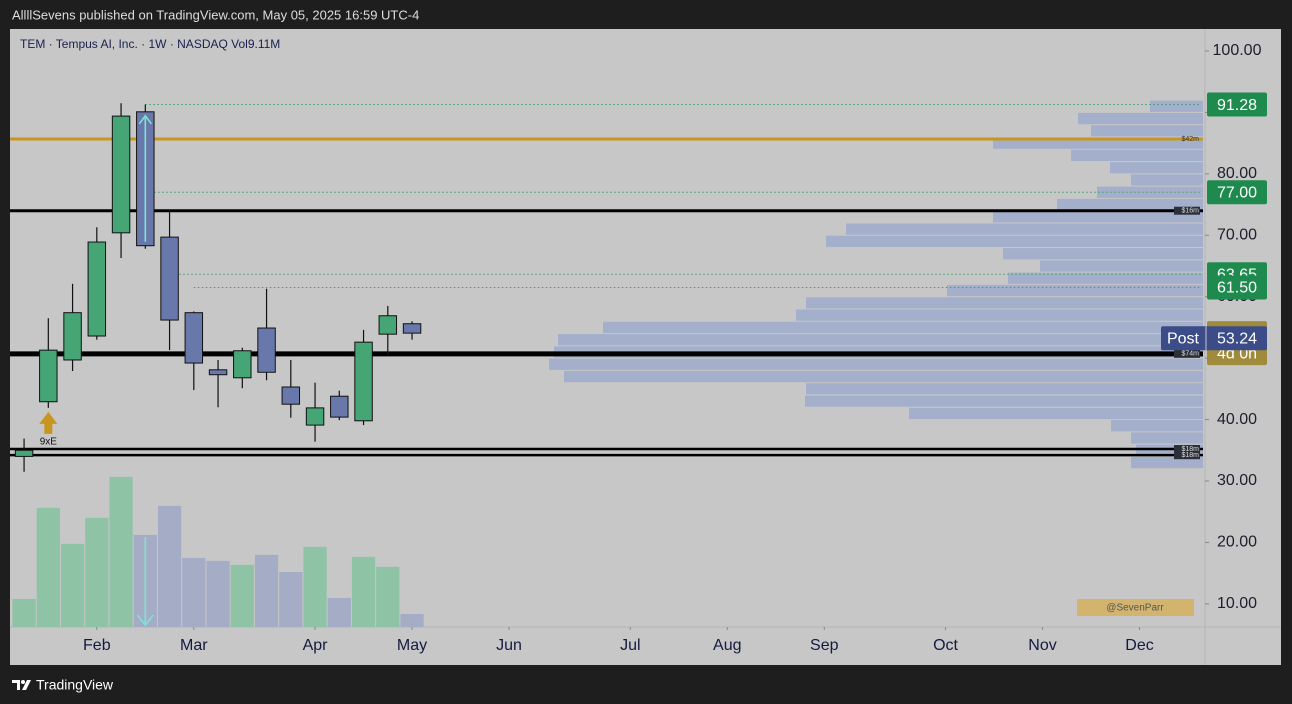  Describe the element at coordinates (1237, 338) in the screenshot. I see `post-price-text: 53.24` at that location.